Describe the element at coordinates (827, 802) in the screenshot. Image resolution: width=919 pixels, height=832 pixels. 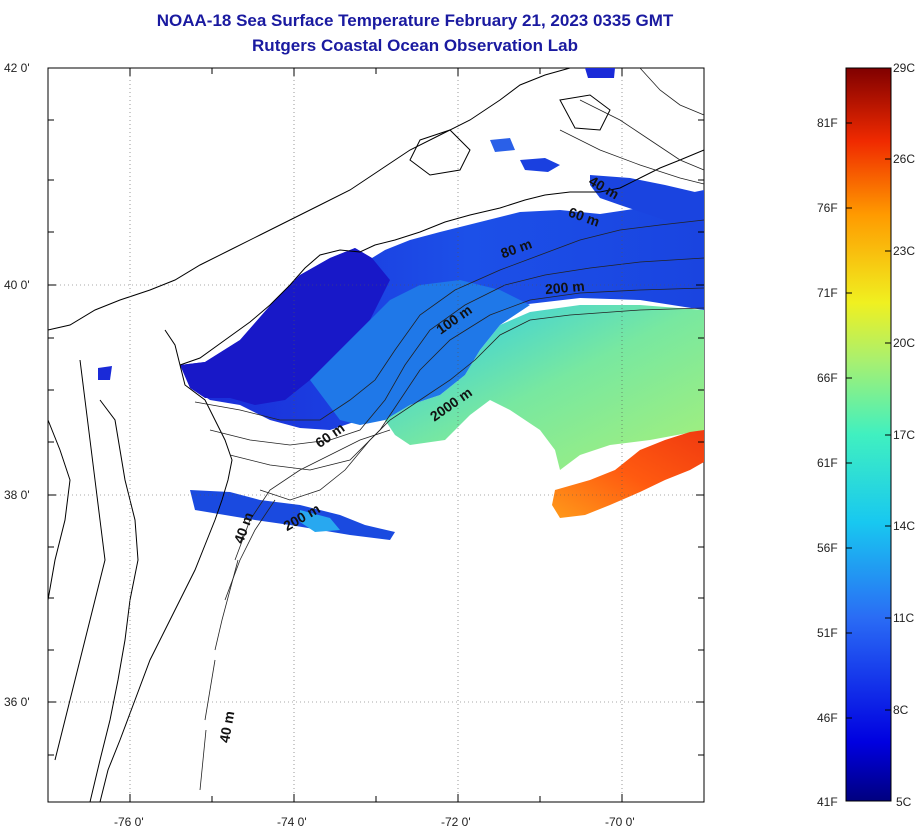
I see `colorbar-f-label: 41F` at that location.